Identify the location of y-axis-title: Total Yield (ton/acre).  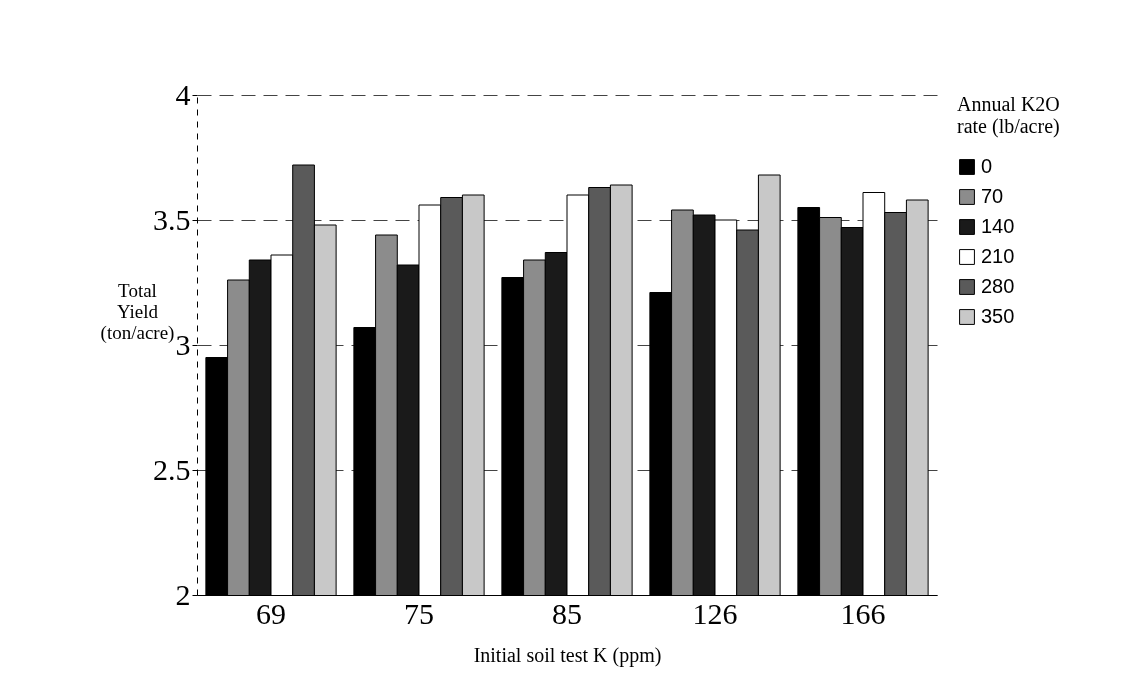
(137, 311).